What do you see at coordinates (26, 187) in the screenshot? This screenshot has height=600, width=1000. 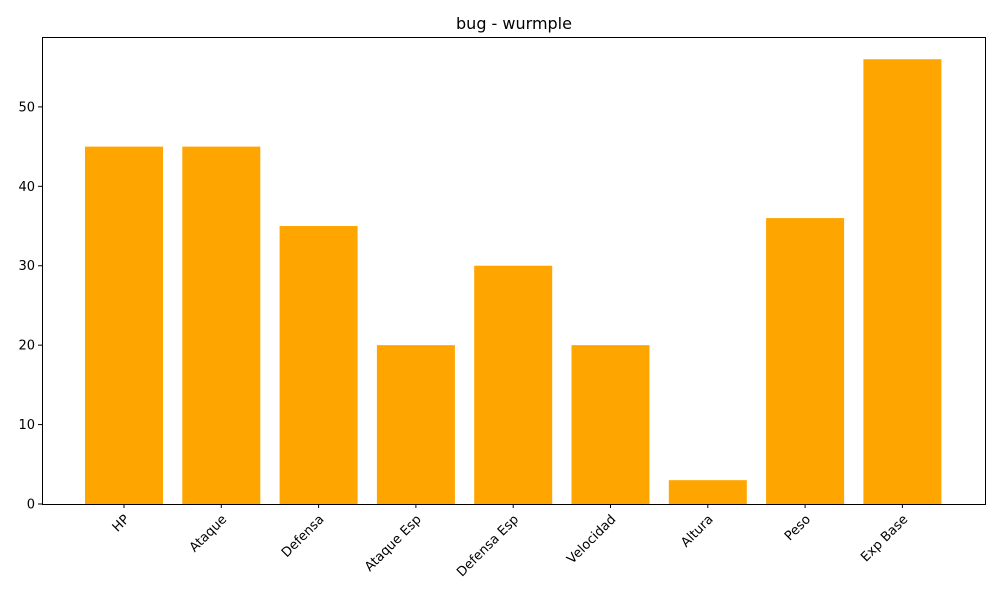 I see `y-tick-label: 40` at bounding box center [26, 187].